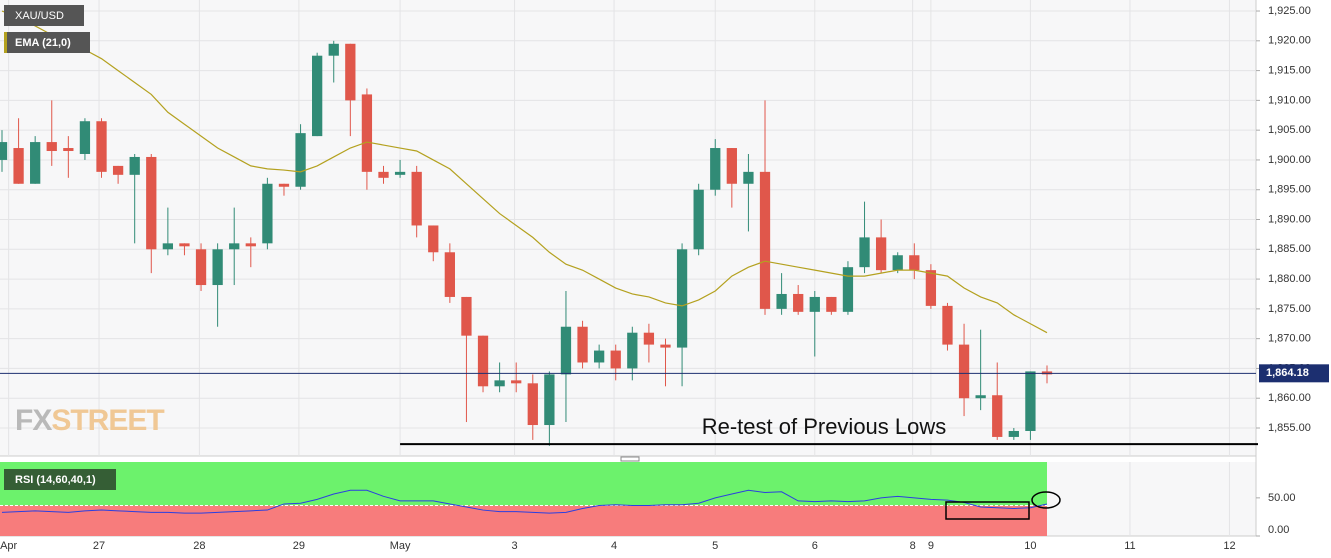 This screenshot has height=558, width=1331. Describe the element at coordinates (523, 520) in the screenshot. I see `rsi-lower-band` at that location.